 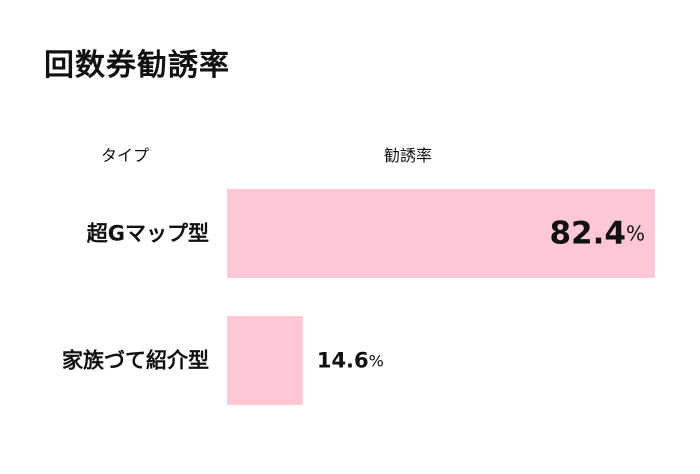 What do you see at coordinates (135, 361) in the screenshot?
I see `category-label-1: 家族づて紹介型` at bounding box center [135, 361].